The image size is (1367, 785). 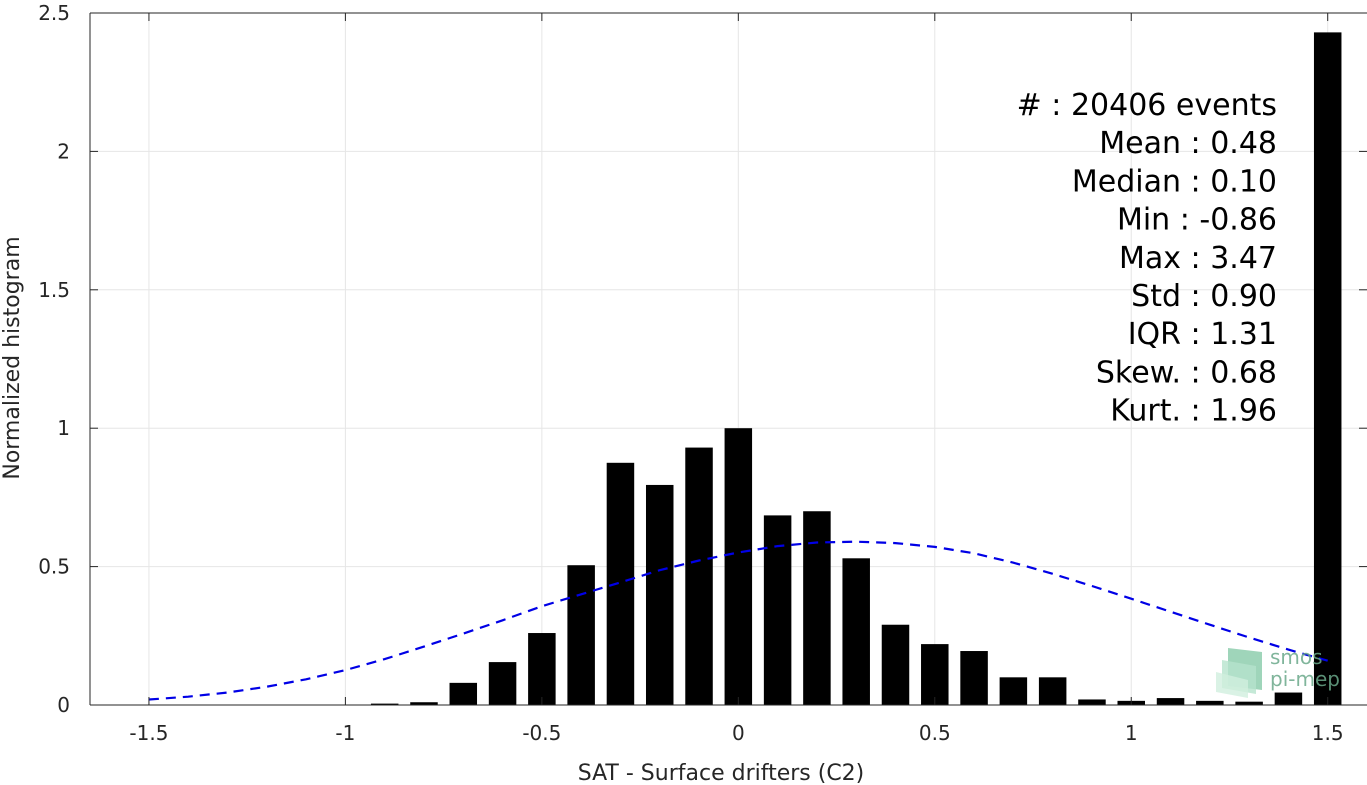 What do you see at coordinates (63, 428) in the screenshot?
I see `y-tick-label: 1` at bounding box center [63, 428].